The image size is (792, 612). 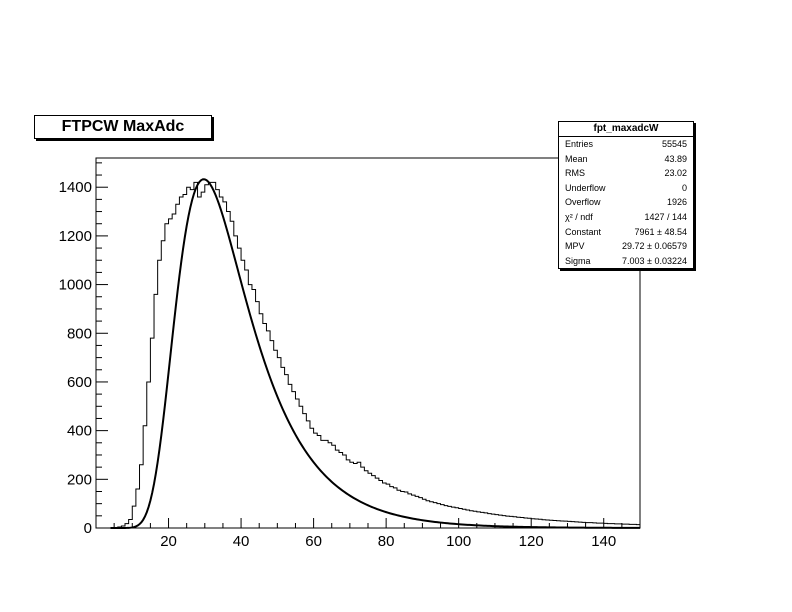 I want to click on x-tick-label: 40, so click(x=241, y=541).